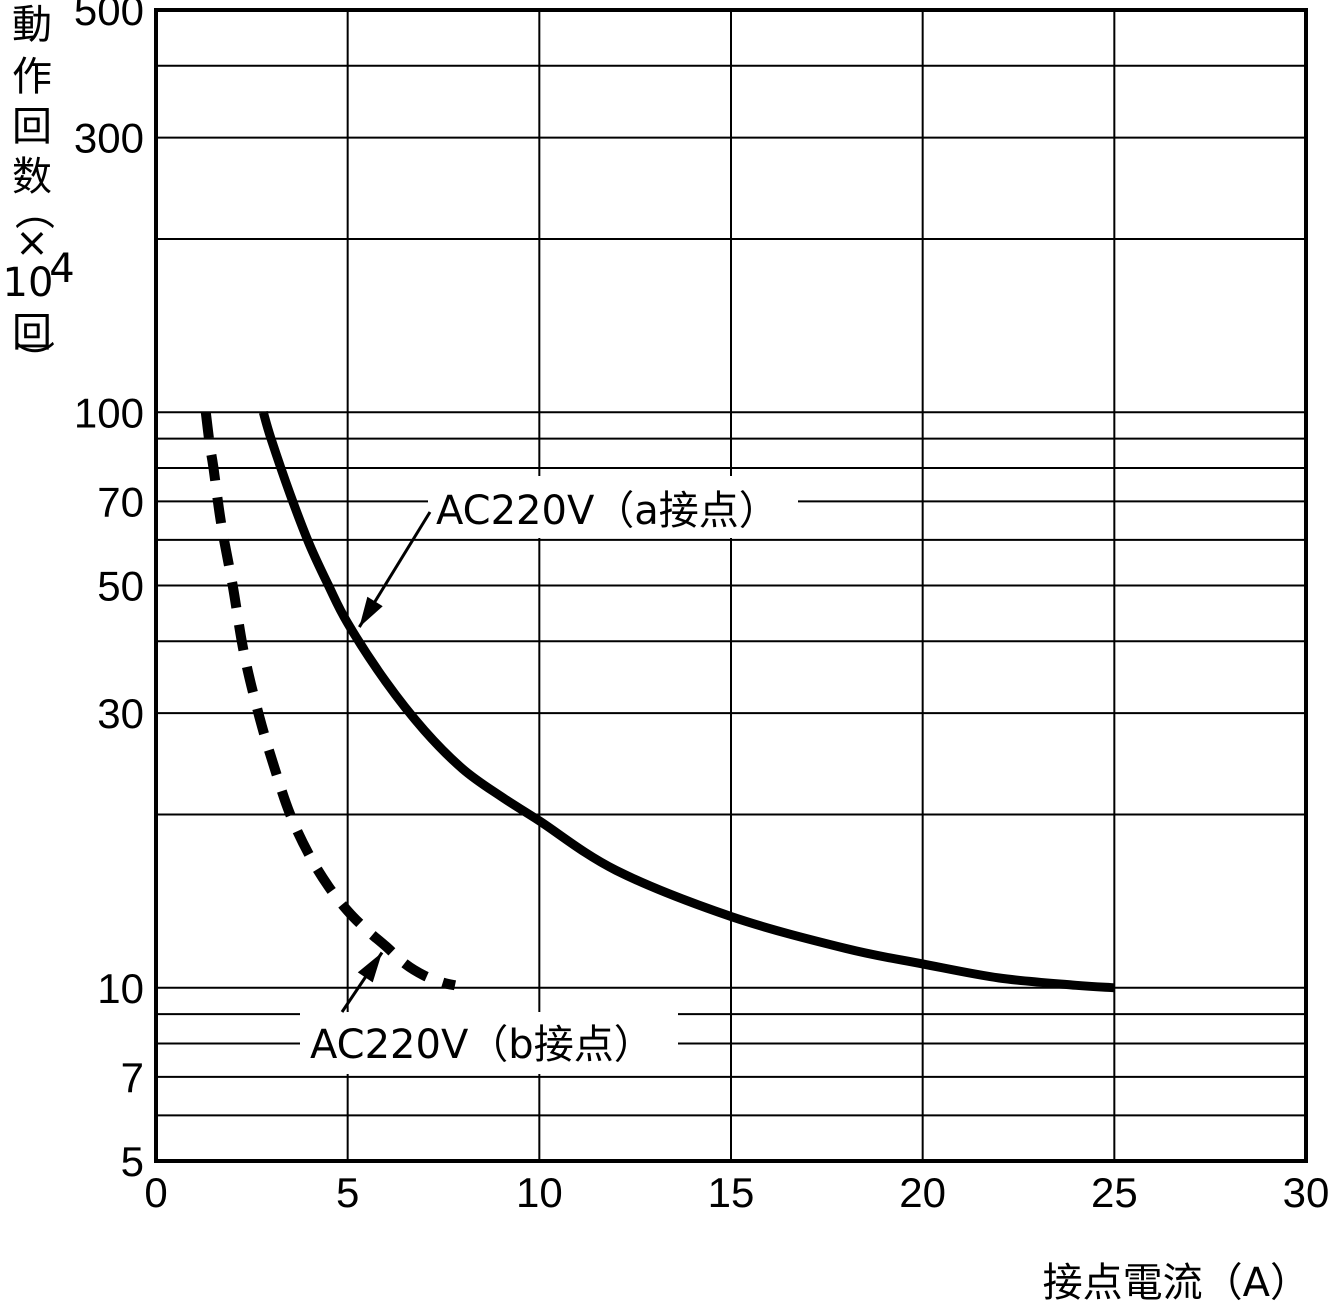  Describe the element at coordinates (328, 701) in the screenshot. I see `series-line-b-contact` at that location.